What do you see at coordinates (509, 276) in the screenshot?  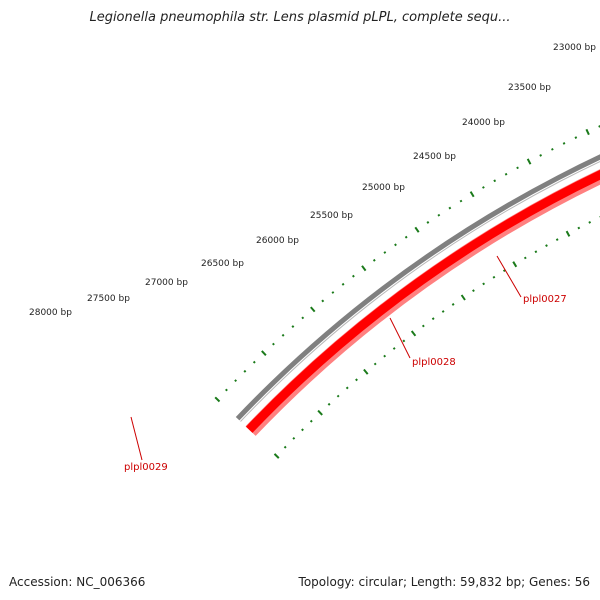 I see `callout-line-plpl0027` at bounding box center [509, 276].